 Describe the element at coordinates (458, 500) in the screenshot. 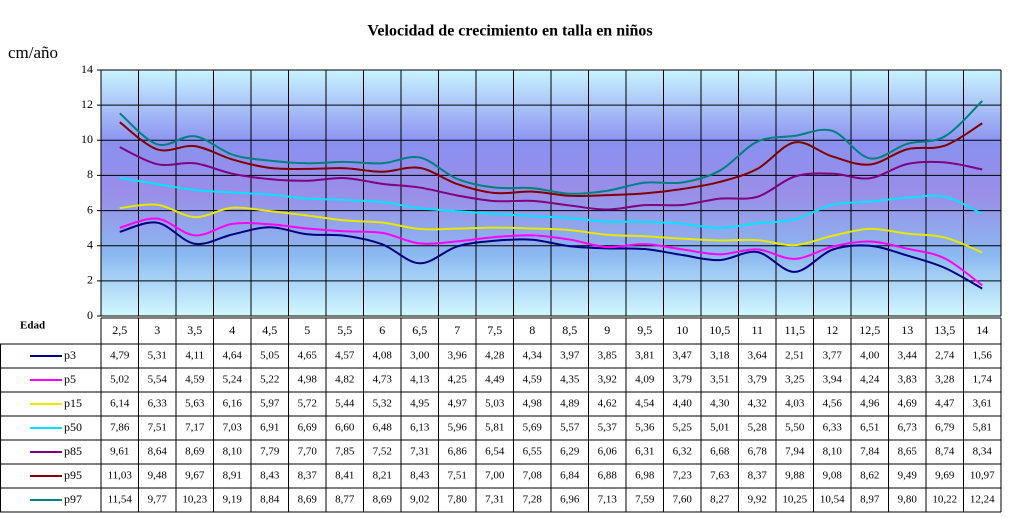

I see `data-label: 7,80` at that location.